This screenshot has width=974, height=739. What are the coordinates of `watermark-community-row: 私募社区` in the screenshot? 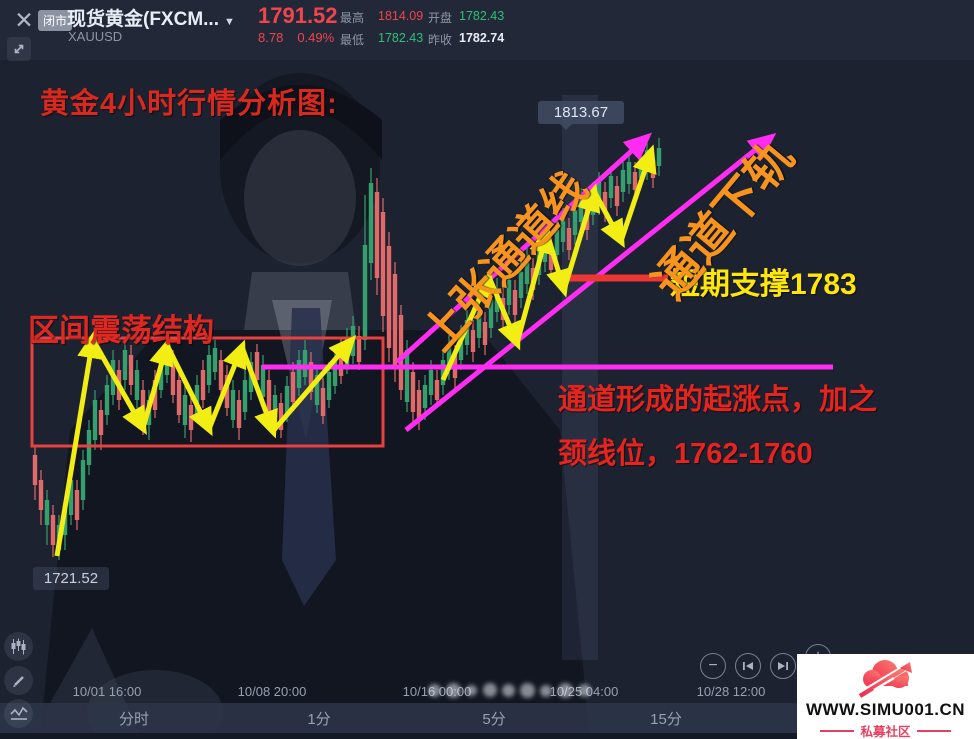 It's located at (885, 730).